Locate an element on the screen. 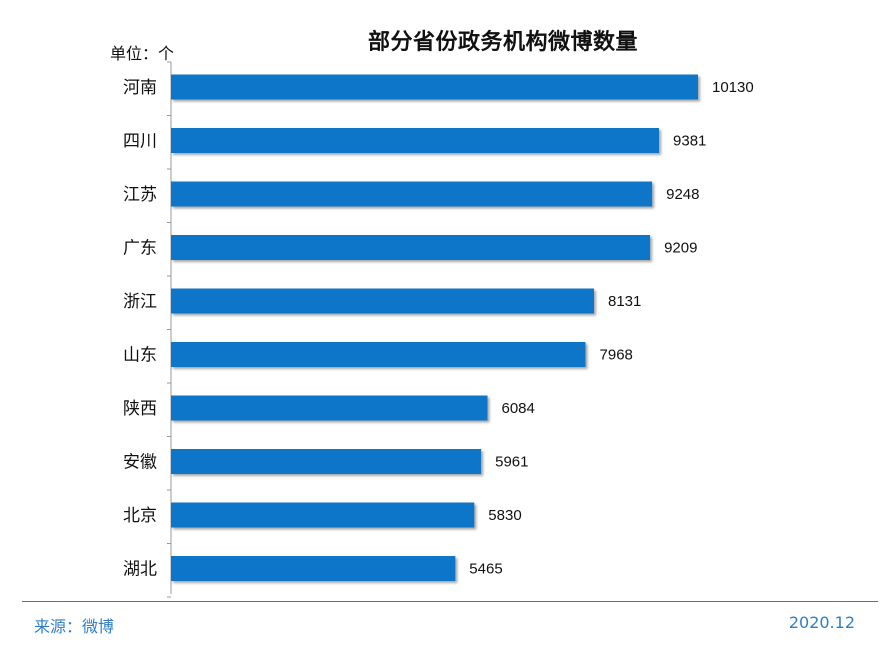  chart-title-text: 部分省份政务机构微博数量 is located at coordinates (502, 42).